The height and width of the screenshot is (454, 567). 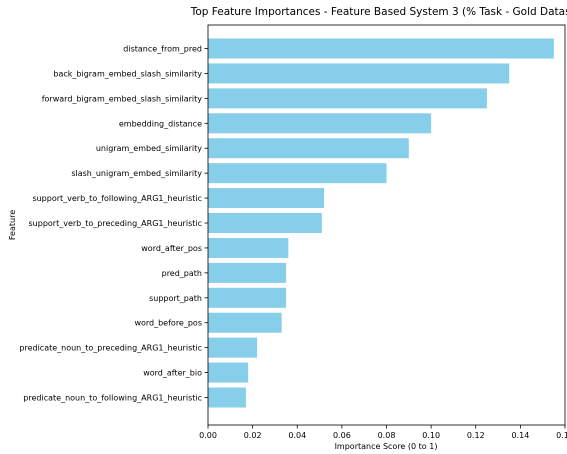 What do you see at coordinates (122, 98) in the screenshot?
I see `y-label-forward_bigram_embed_slash_similarity: forward_bigram_embed_slash_similarity` at bounding box center [122, 98].